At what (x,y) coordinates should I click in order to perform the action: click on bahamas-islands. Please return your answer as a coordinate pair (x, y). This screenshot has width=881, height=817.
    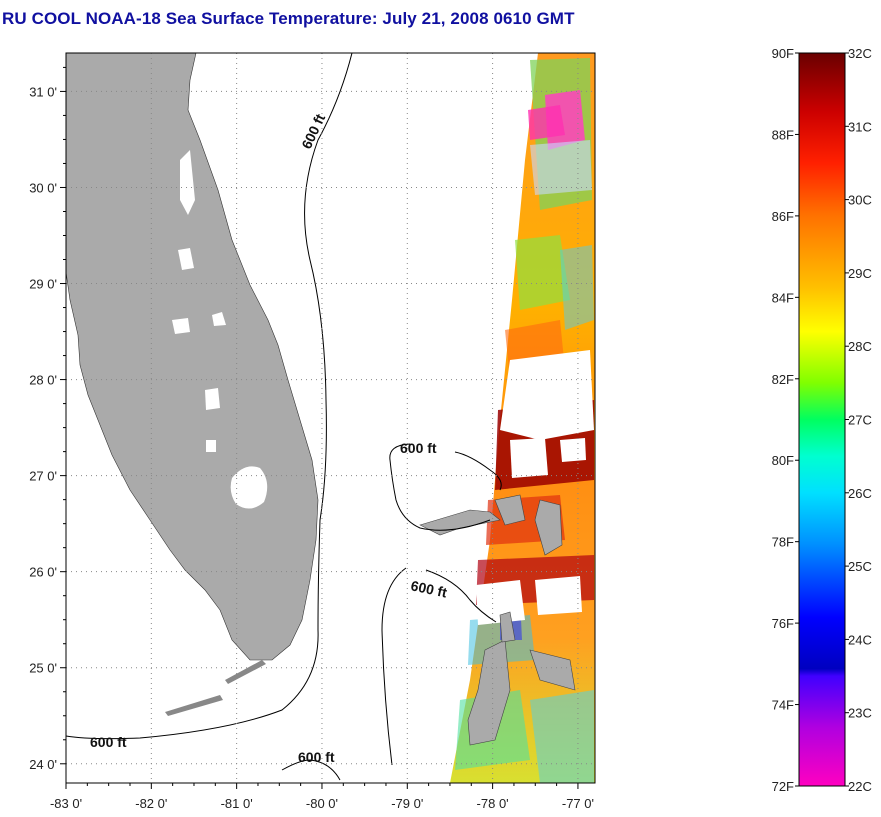
    Looking at the image, I should click on (497, 620).